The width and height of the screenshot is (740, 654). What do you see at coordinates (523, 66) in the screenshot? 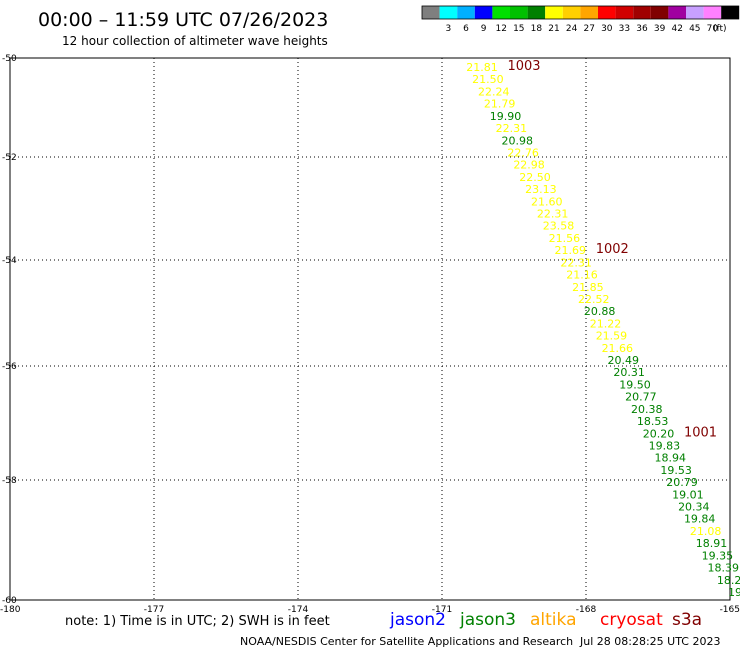
I see `time-label: 1003` at bounding box center [523, 66].